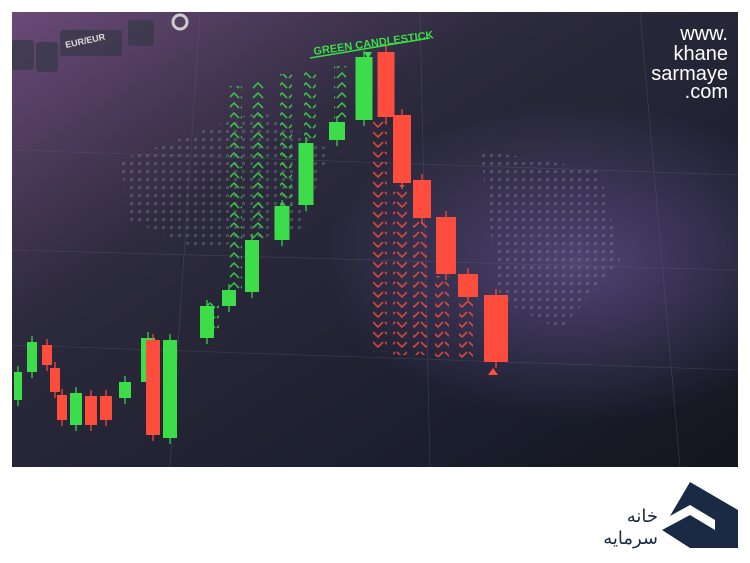  Describe the element at coordinates (47, 57) in the screenshot. I see `close-button` at that location.